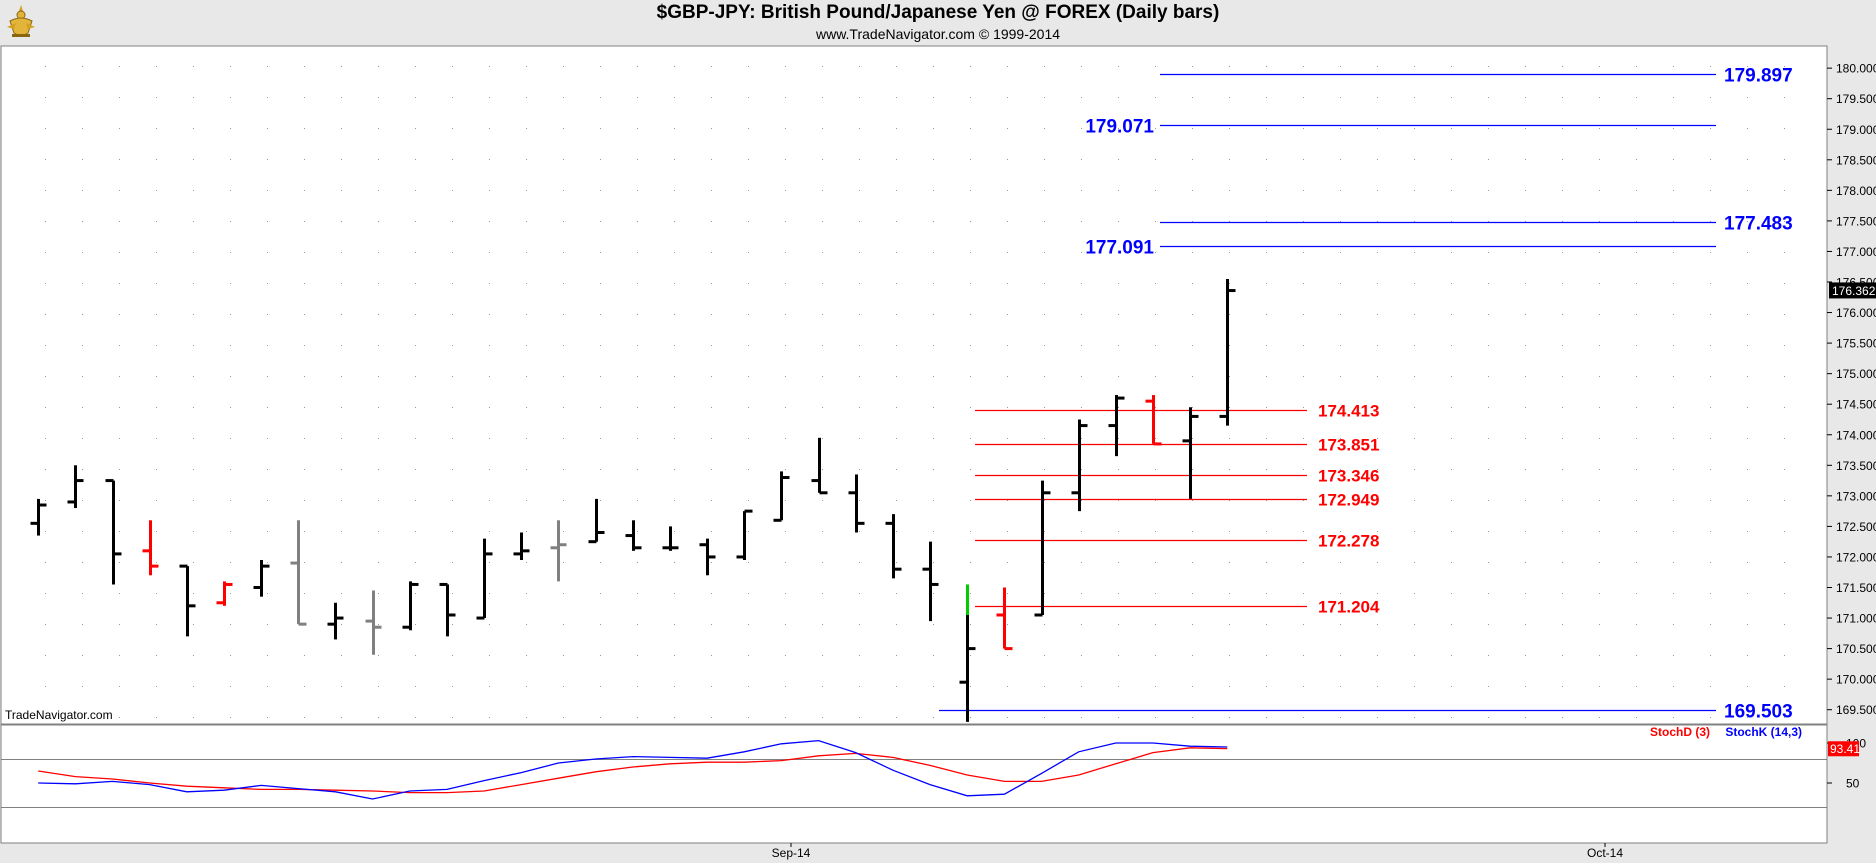 Image resolution: width=1876 pixels, height=863 pixels. What do you see at coordinates (1856, 466) in the screenshot?
I see `y-tick-label: 173.500` at bounding box center [1856, 466].